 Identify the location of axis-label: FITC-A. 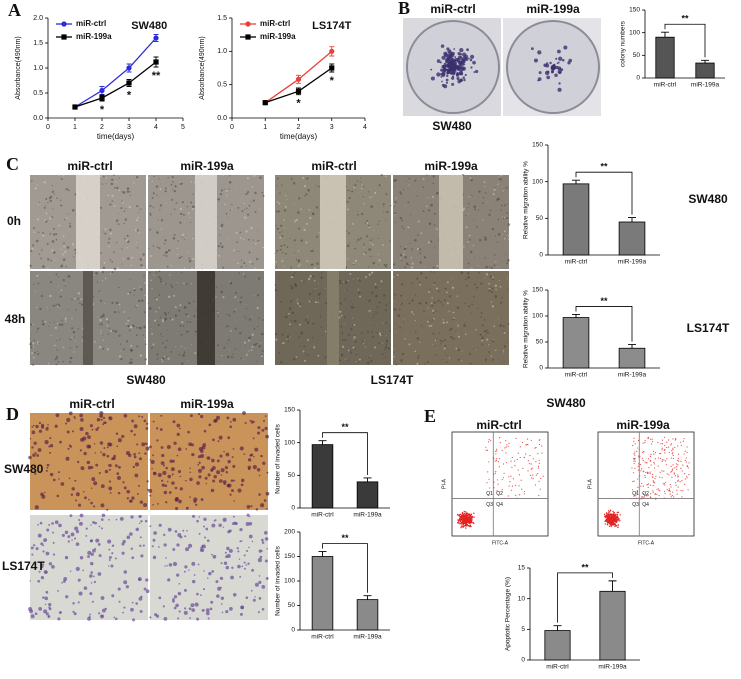
(500, 543).